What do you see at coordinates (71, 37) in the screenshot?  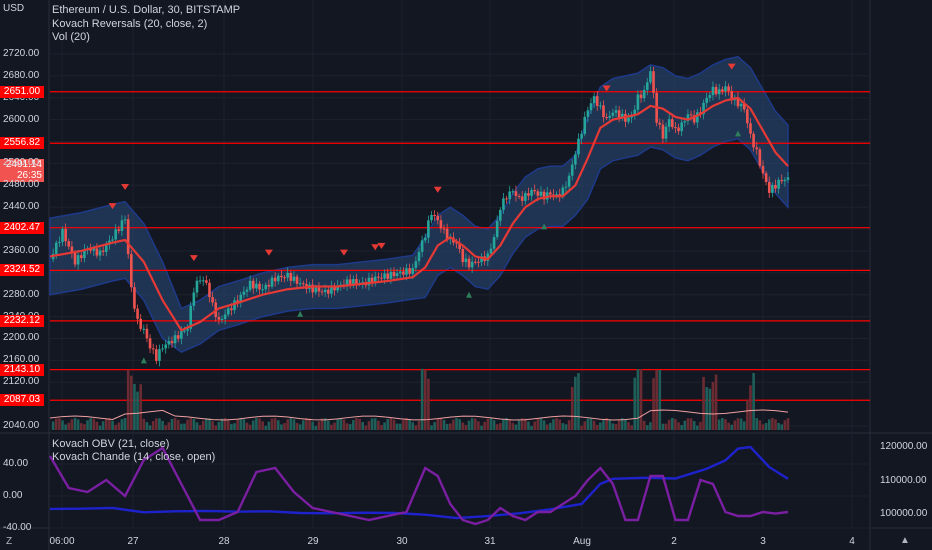 I see `volume-legend: Vol (20)` at bounding box center [71, 37].